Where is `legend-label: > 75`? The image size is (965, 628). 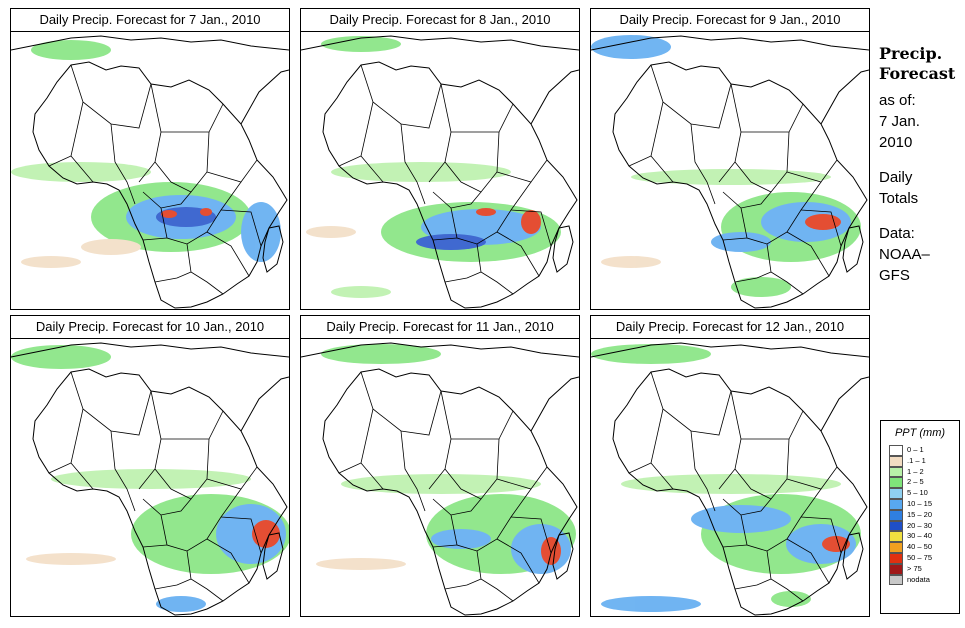 legend-label: > 75 is located at coordinates (914, 568).